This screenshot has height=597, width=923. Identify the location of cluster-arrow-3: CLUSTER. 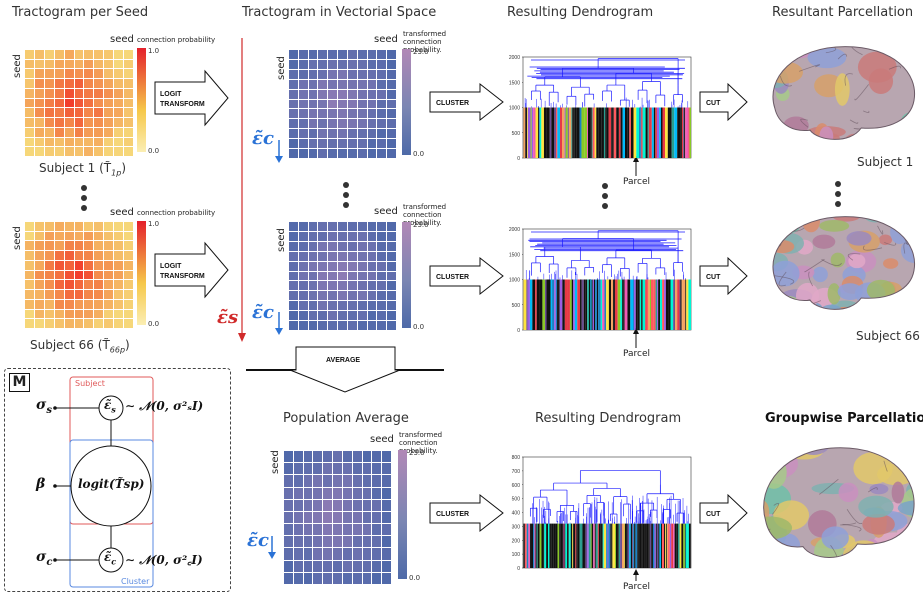
(466, 513).